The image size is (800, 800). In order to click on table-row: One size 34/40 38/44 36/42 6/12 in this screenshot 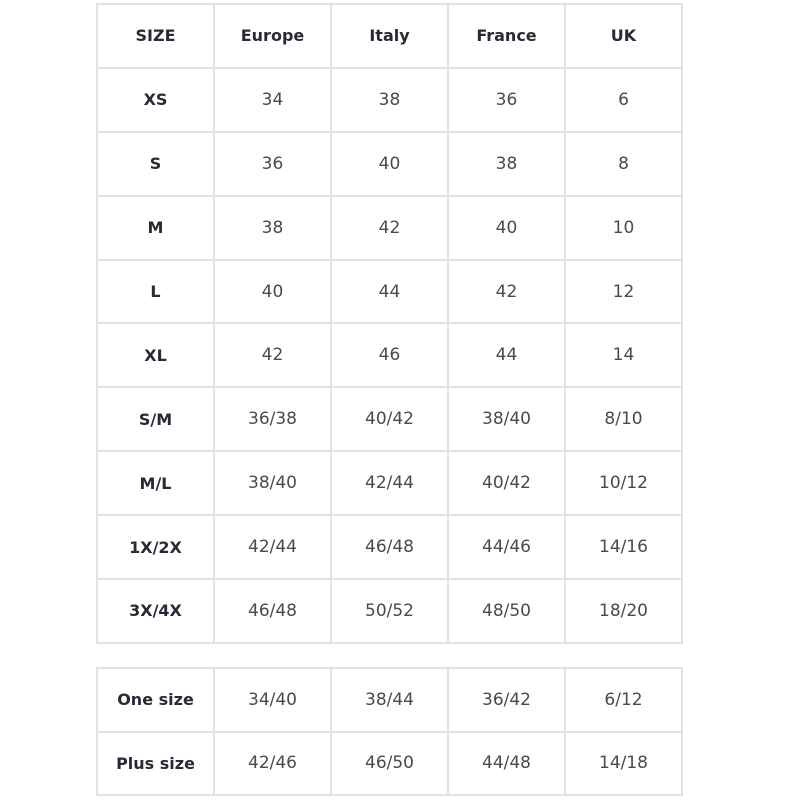, I will do `click(389, 700)`.